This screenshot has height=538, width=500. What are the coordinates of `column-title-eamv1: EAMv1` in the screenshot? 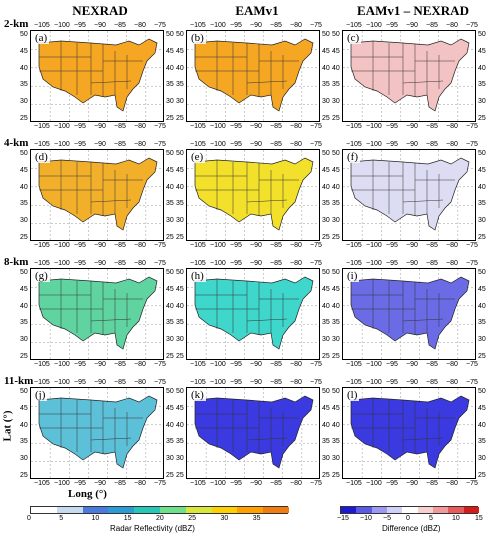 It's located at (257, 10).